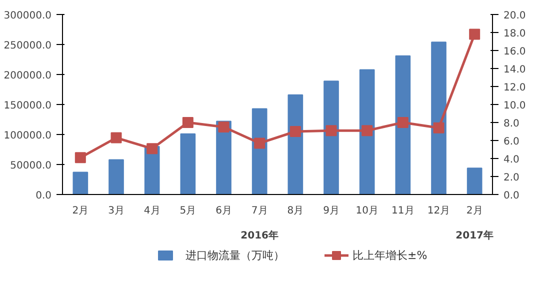  What do you see at coordinates (438, 211) in the screenshot?
I see `x-tick-label: 12月` at bounding box center [438, 211].